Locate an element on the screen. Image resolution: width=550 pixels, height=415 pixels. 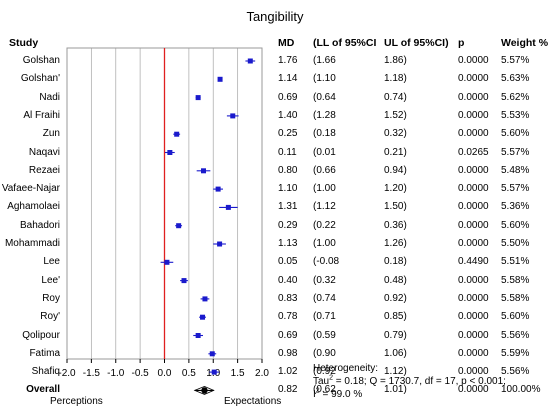
header-md: MD is located at coordinates (286, 43).